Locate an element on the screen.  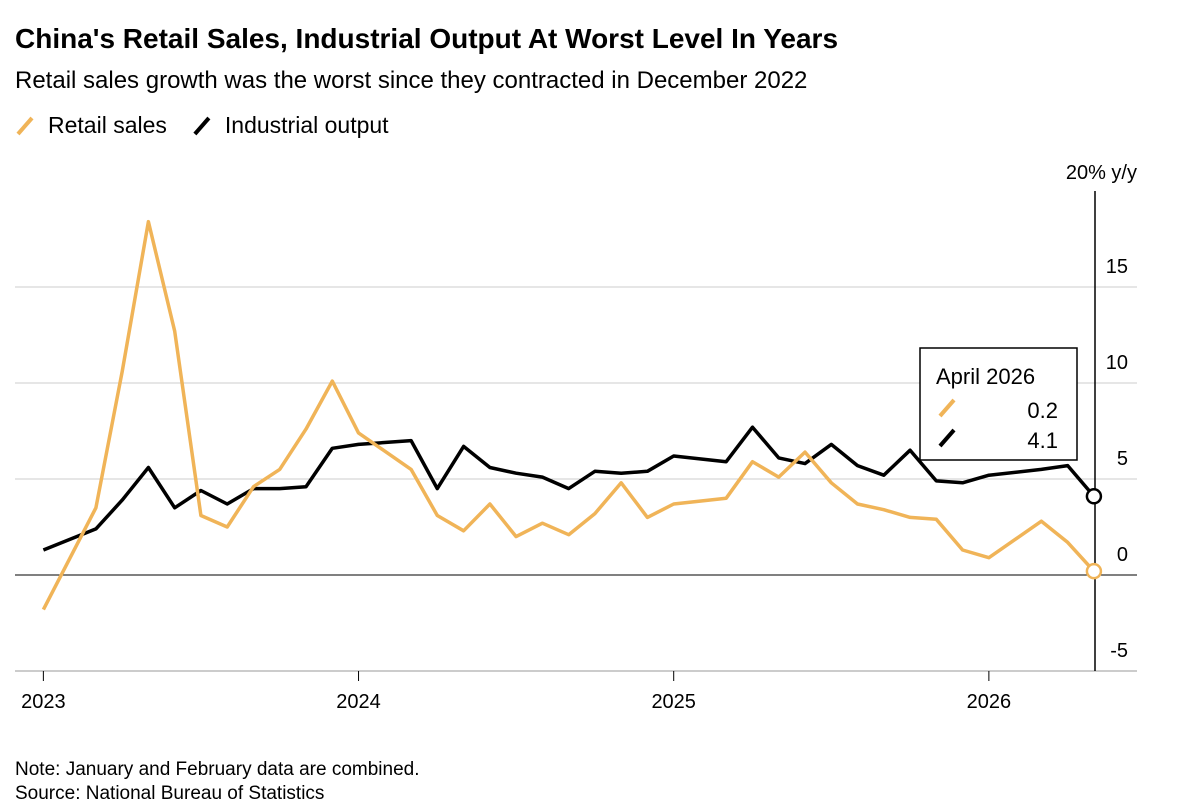
y-tick-label: 20% y/y is located at coordinates (1101, 173).